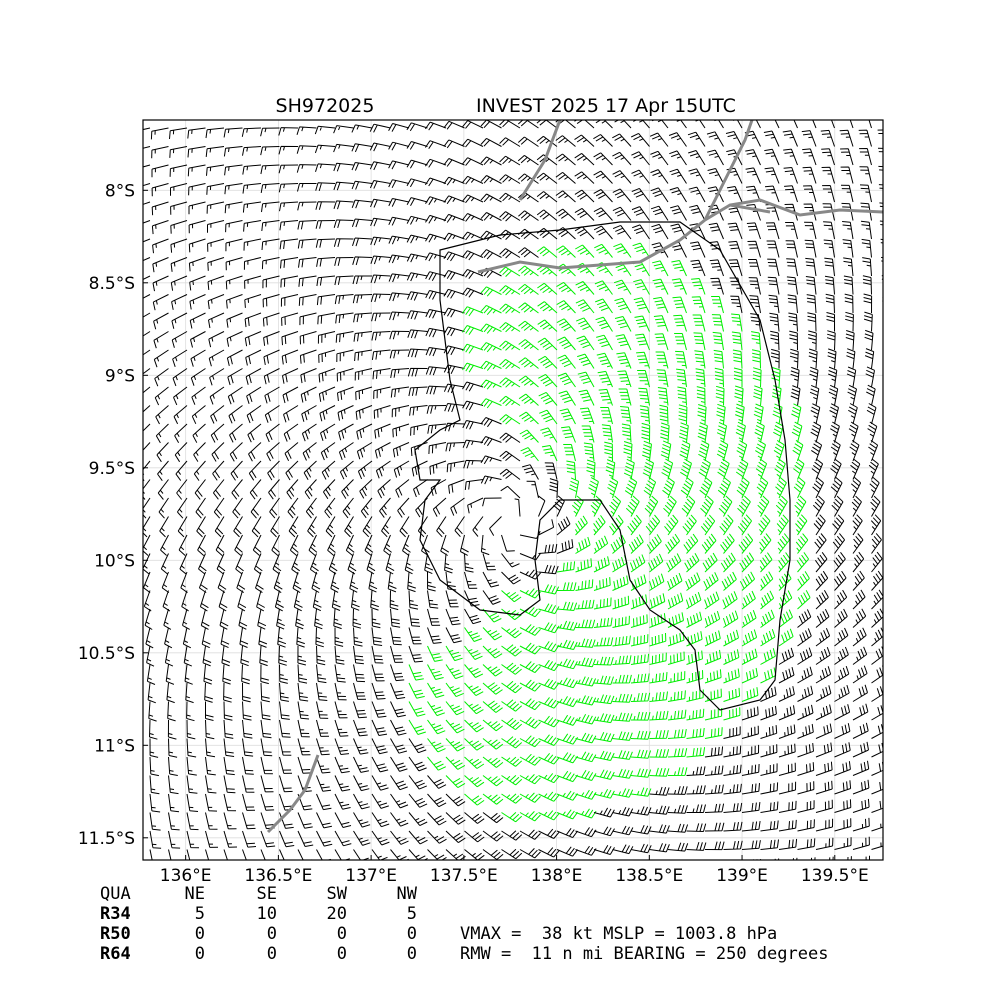  Describe the element at coordinates (412, 954) in the screenshot. I see `table-cell: 0` at that location.